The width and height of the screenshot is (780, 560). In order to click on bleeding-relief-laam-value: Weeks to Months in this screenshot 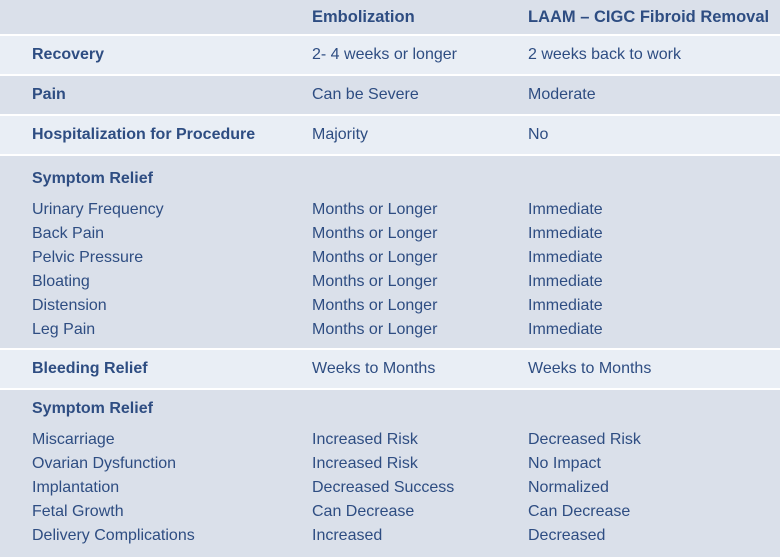, I will do `click(590, 368)`.